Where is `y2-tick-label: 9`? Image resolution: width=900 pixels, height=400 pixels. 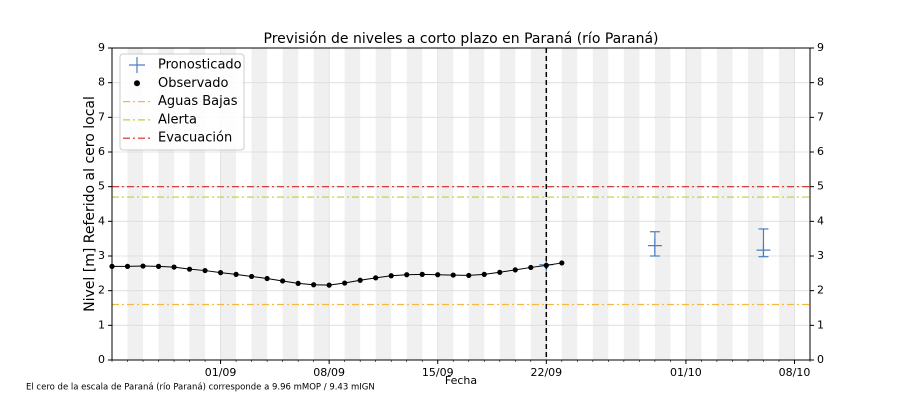 y2-tick-label: 9 is located at coordinates (820, 47).